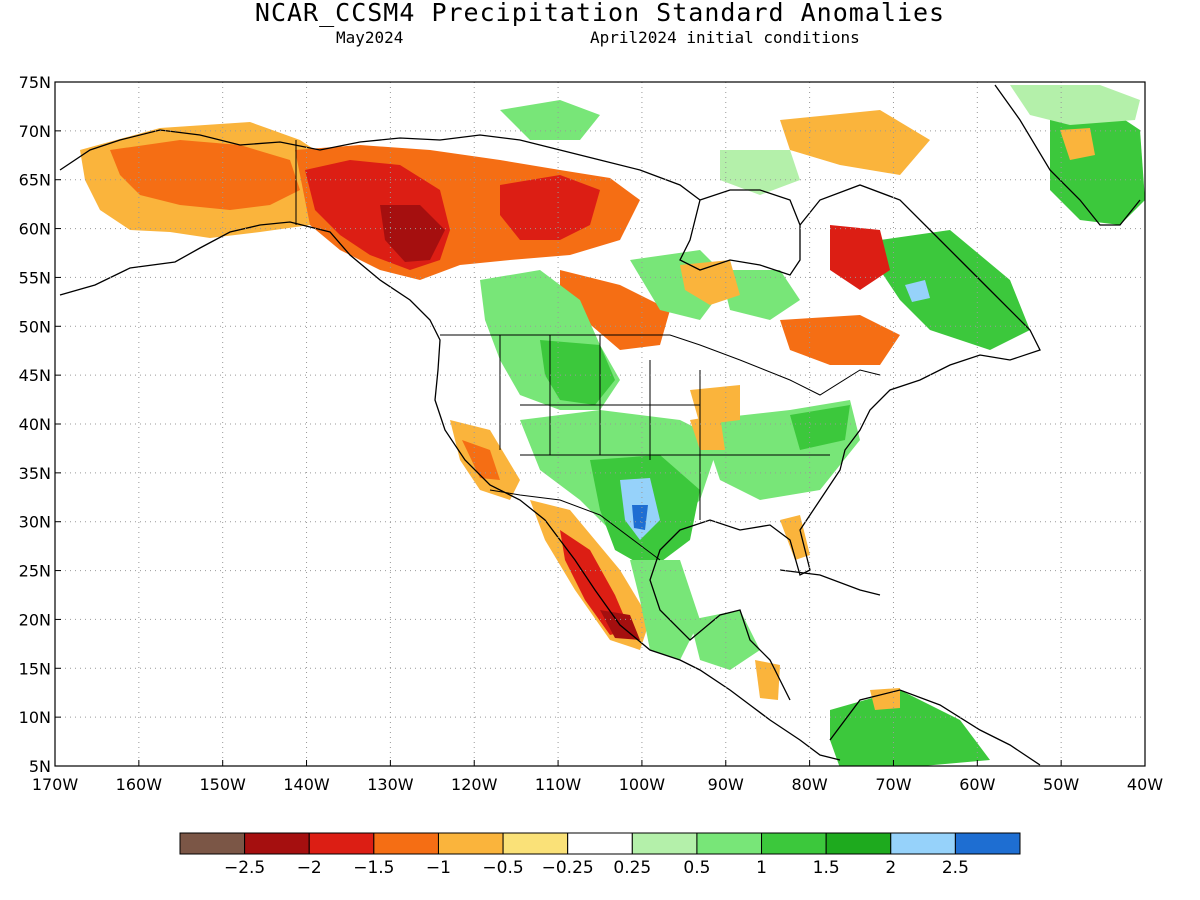  Describe the element at coordinates (35, 668) in the screenshot. I see `lat-tick-label: 15N` at that location.